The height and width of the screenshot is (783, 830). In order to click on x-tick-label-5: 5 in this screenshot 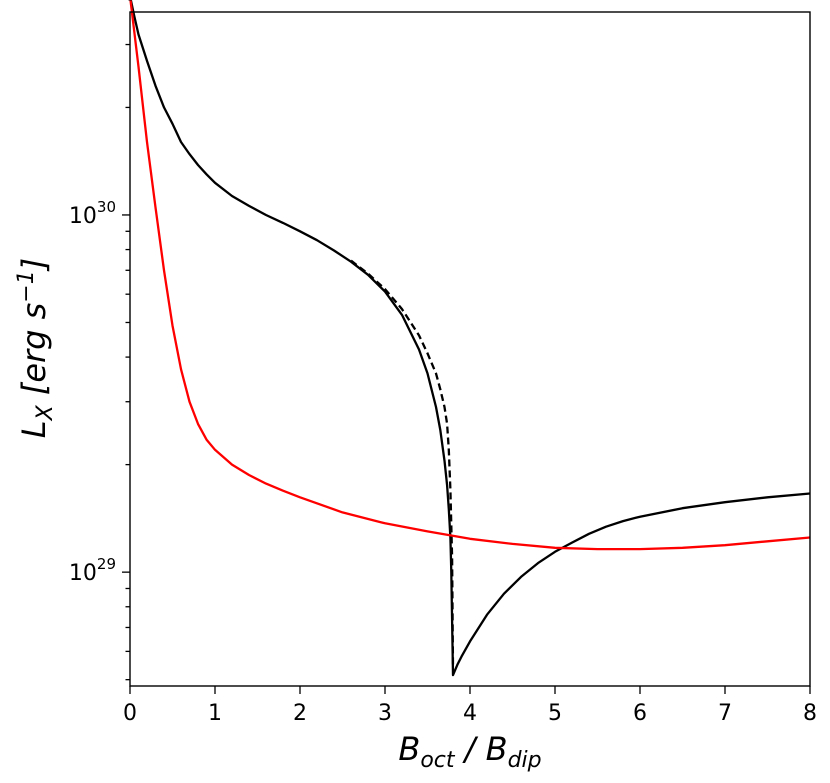, I will do `click(555, 713)`.